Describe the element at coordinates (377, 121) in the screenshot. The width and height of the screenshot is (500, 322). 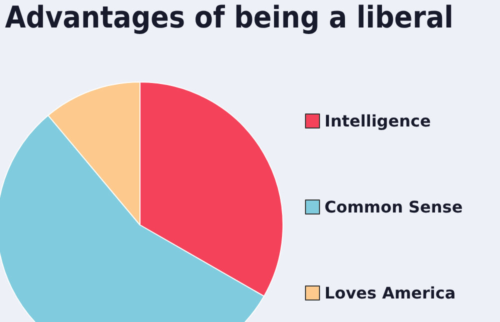
I see `legend-label: Intelligence` at that location.